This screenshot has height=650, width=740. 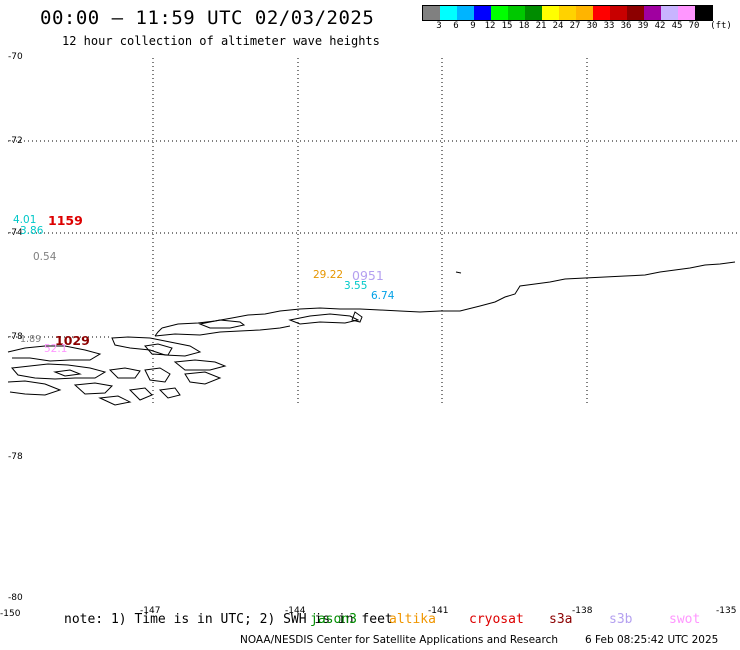 I want to click on satellite-legend-s3a: s3a, so click(x=561, y=619).